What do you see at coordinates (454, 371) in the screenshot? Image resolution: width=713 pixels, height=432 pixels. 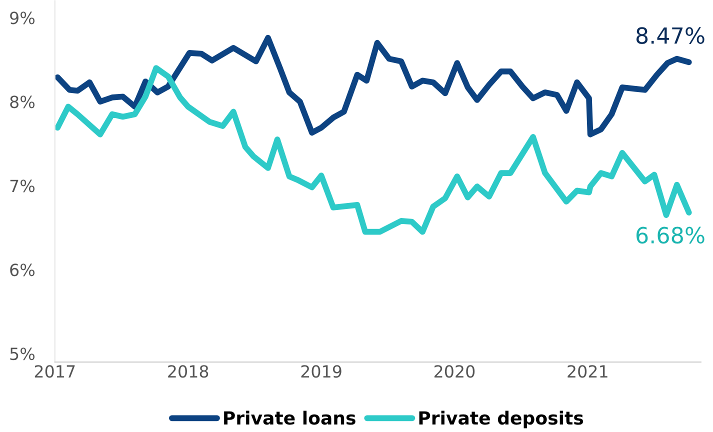 I see `x-tick-label: 2020` at bounding box center [454, 371].